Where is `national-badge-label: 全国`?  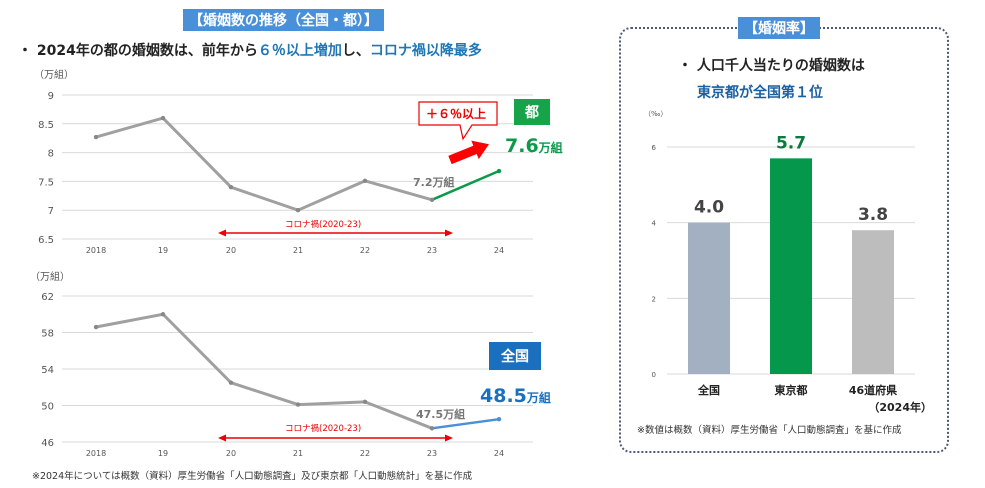 national-badge-label: 全国 is located at coordinates (514, 356).